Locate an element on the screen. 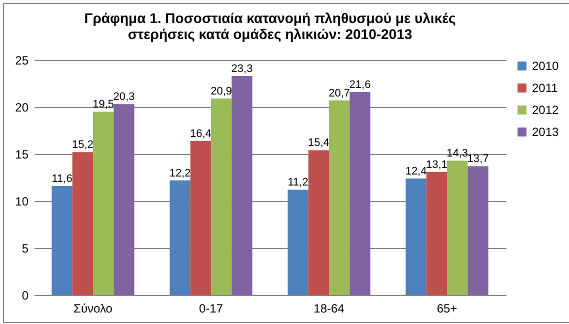 This screenshot has width=569, height=324. data-label: 12,2 is located at coordinates (180, 173).